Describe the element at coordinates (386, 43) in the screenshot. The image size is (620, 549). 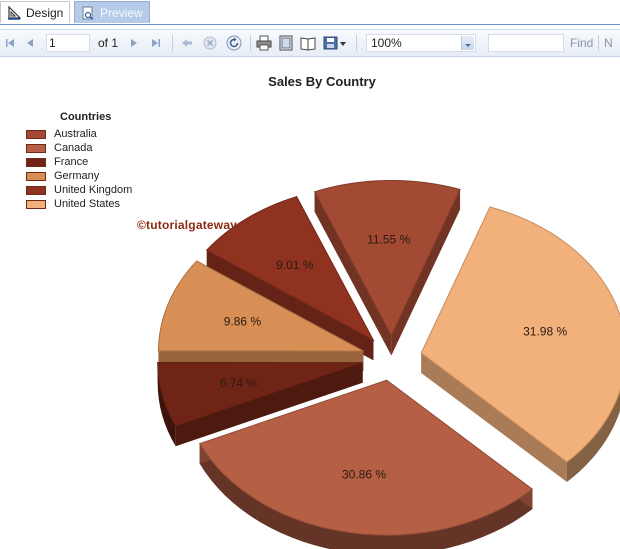
I see `zoom-value: 100%` at that location.